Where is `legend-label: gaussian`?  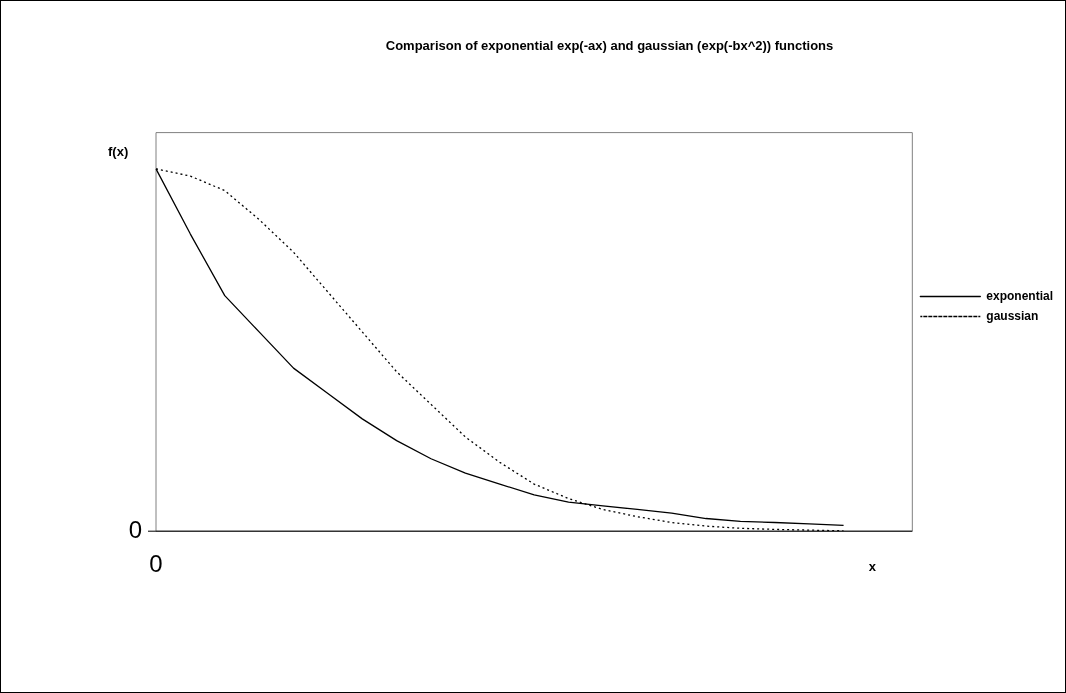 legend-label: gaussian is located at coordinates (1012, 315).